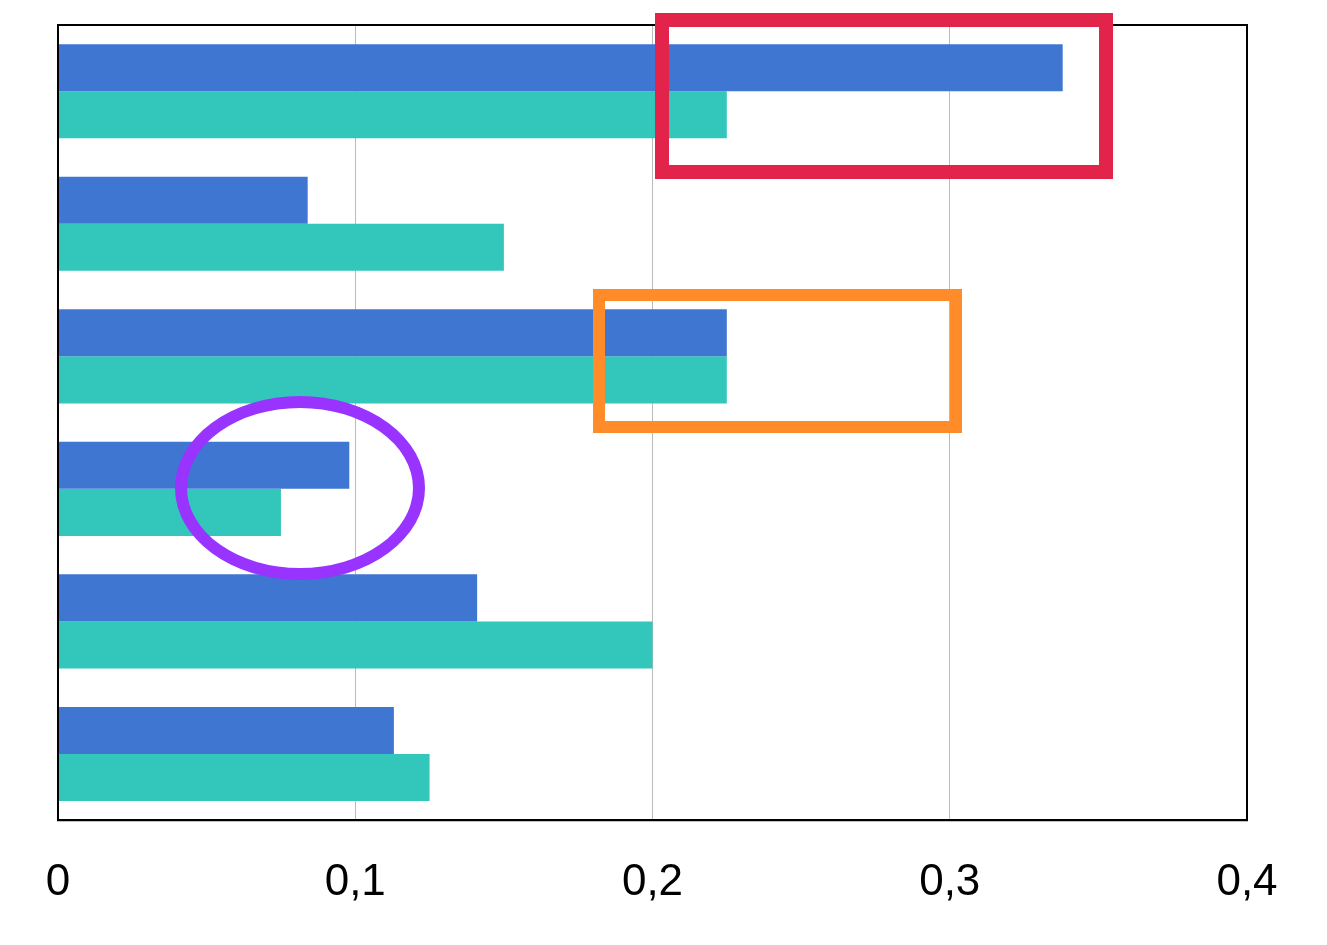 The width and height of the screenshot is (1327, 945). Describe the element at coordinates (950, 879) in the screenshot. I see `x-tick-label: 0,3` at that location.